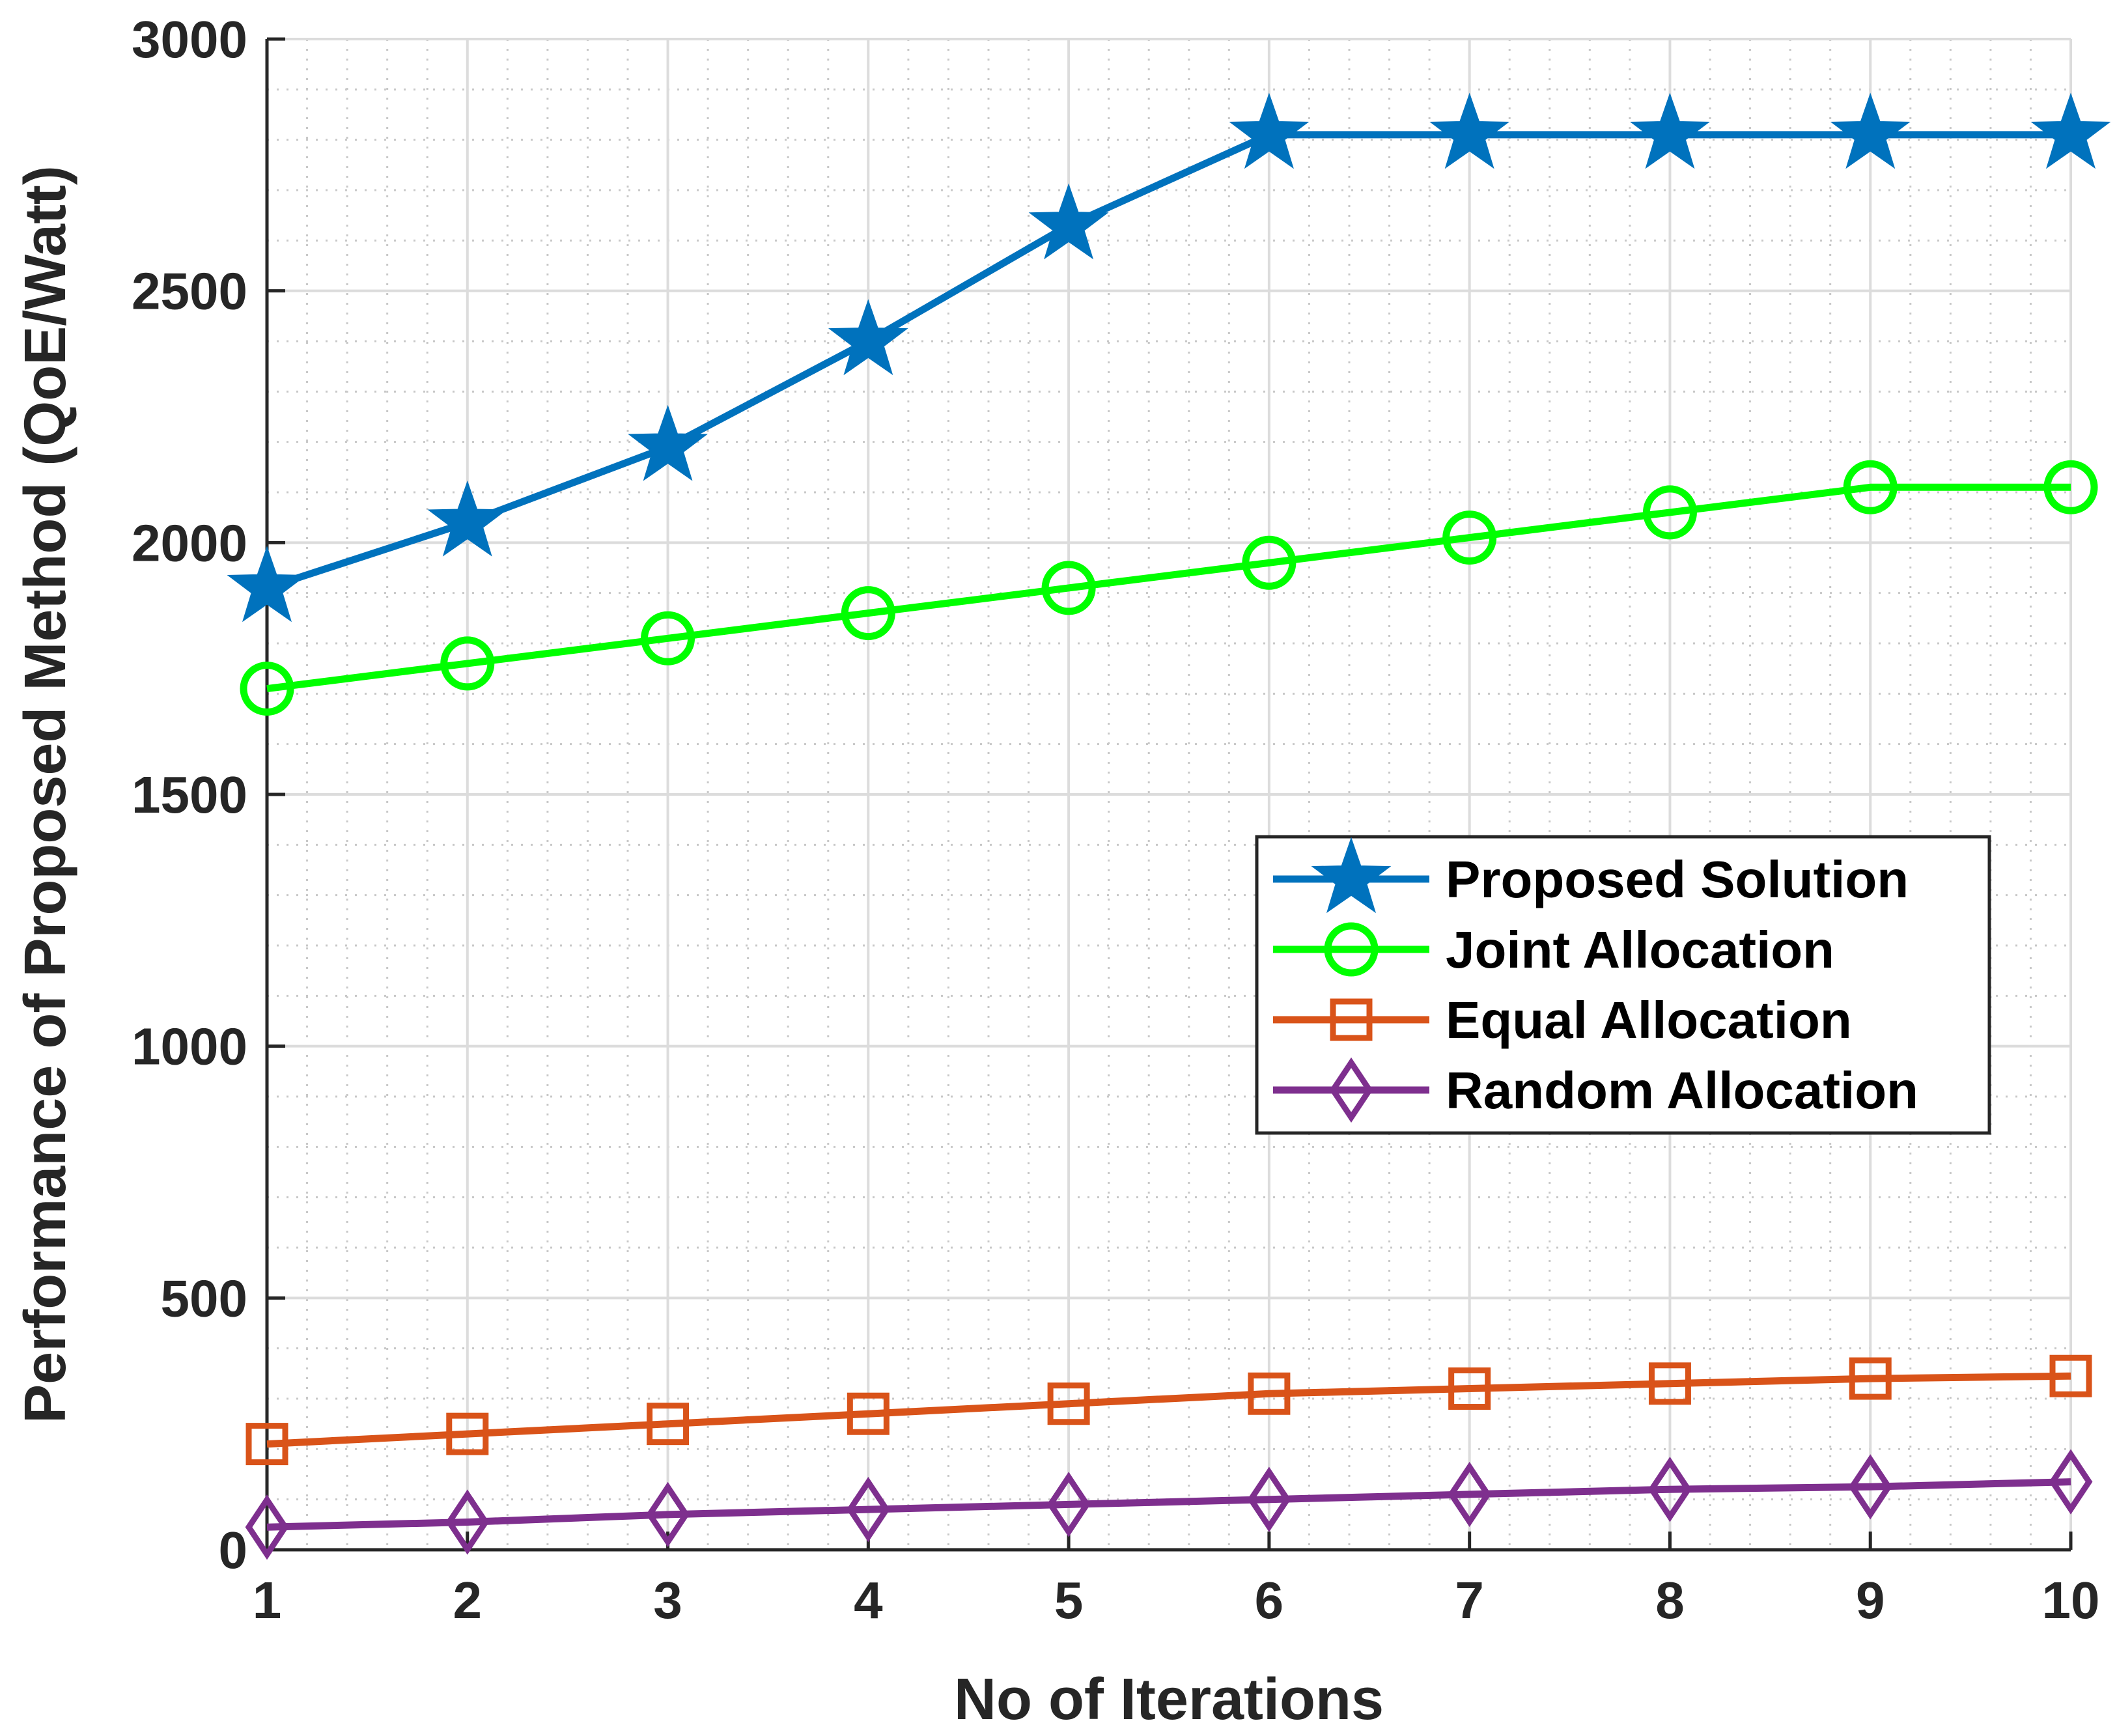  Describe the element at coordinates (1351, 1090) in the screenshot. I see `legend-marker-random-allocation` at that location.